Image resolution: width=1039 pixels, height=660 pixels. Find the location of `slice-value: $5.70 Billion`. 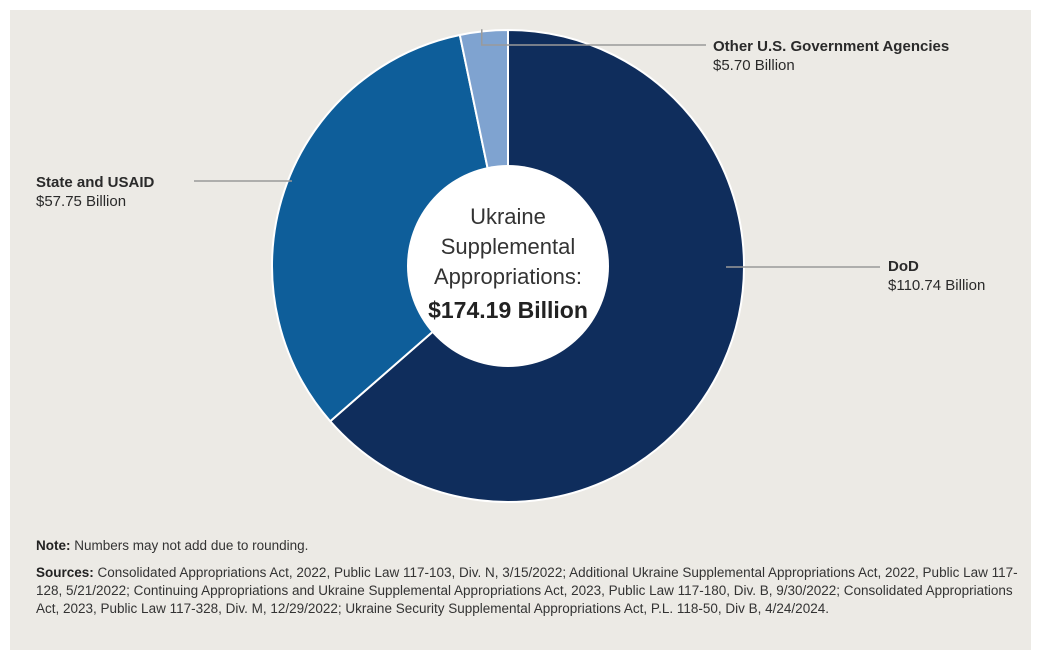

slice-value: $5.70 Billion is located at coordinates (754, 65).